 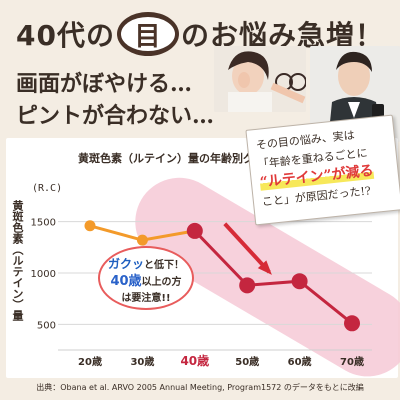 What do you see at coordinates (194, 360) in the screenshot?
I see `x-tick-label: 40歳` at bounding box center [194, 360].